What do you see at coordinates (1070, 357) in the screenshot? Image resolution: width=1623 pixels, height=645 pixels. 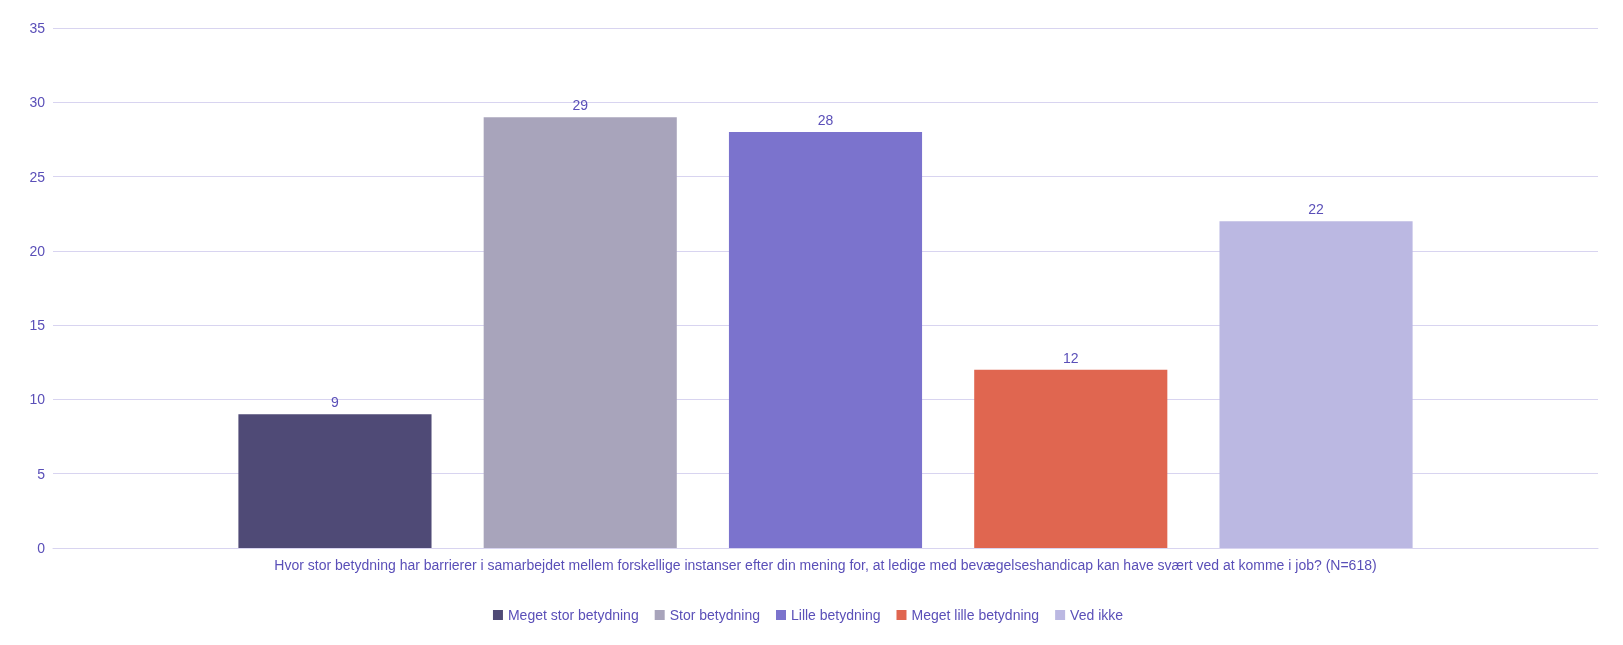 I see `data-label: 12` at bounding box center [1070, 357].